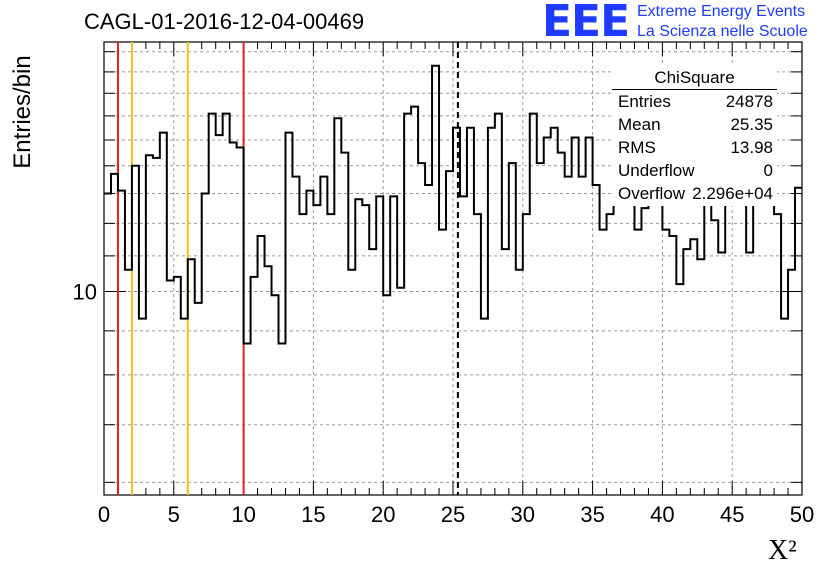  Describe the element at coordinates (722, 31) in the screenshot. I see `logo-caption-line2: La Scienza nelle Scuole` at that location.